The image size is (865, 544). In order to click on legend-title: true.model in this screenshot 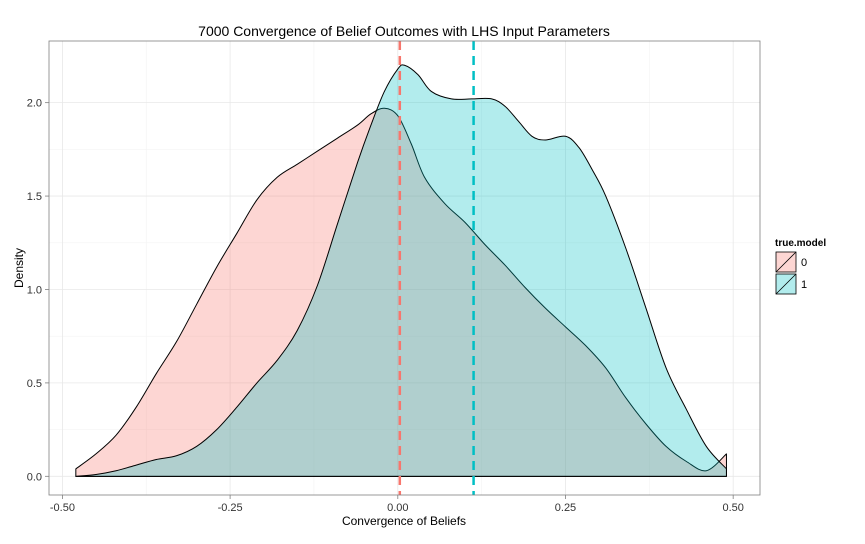, I will do `click(800, 243)`.